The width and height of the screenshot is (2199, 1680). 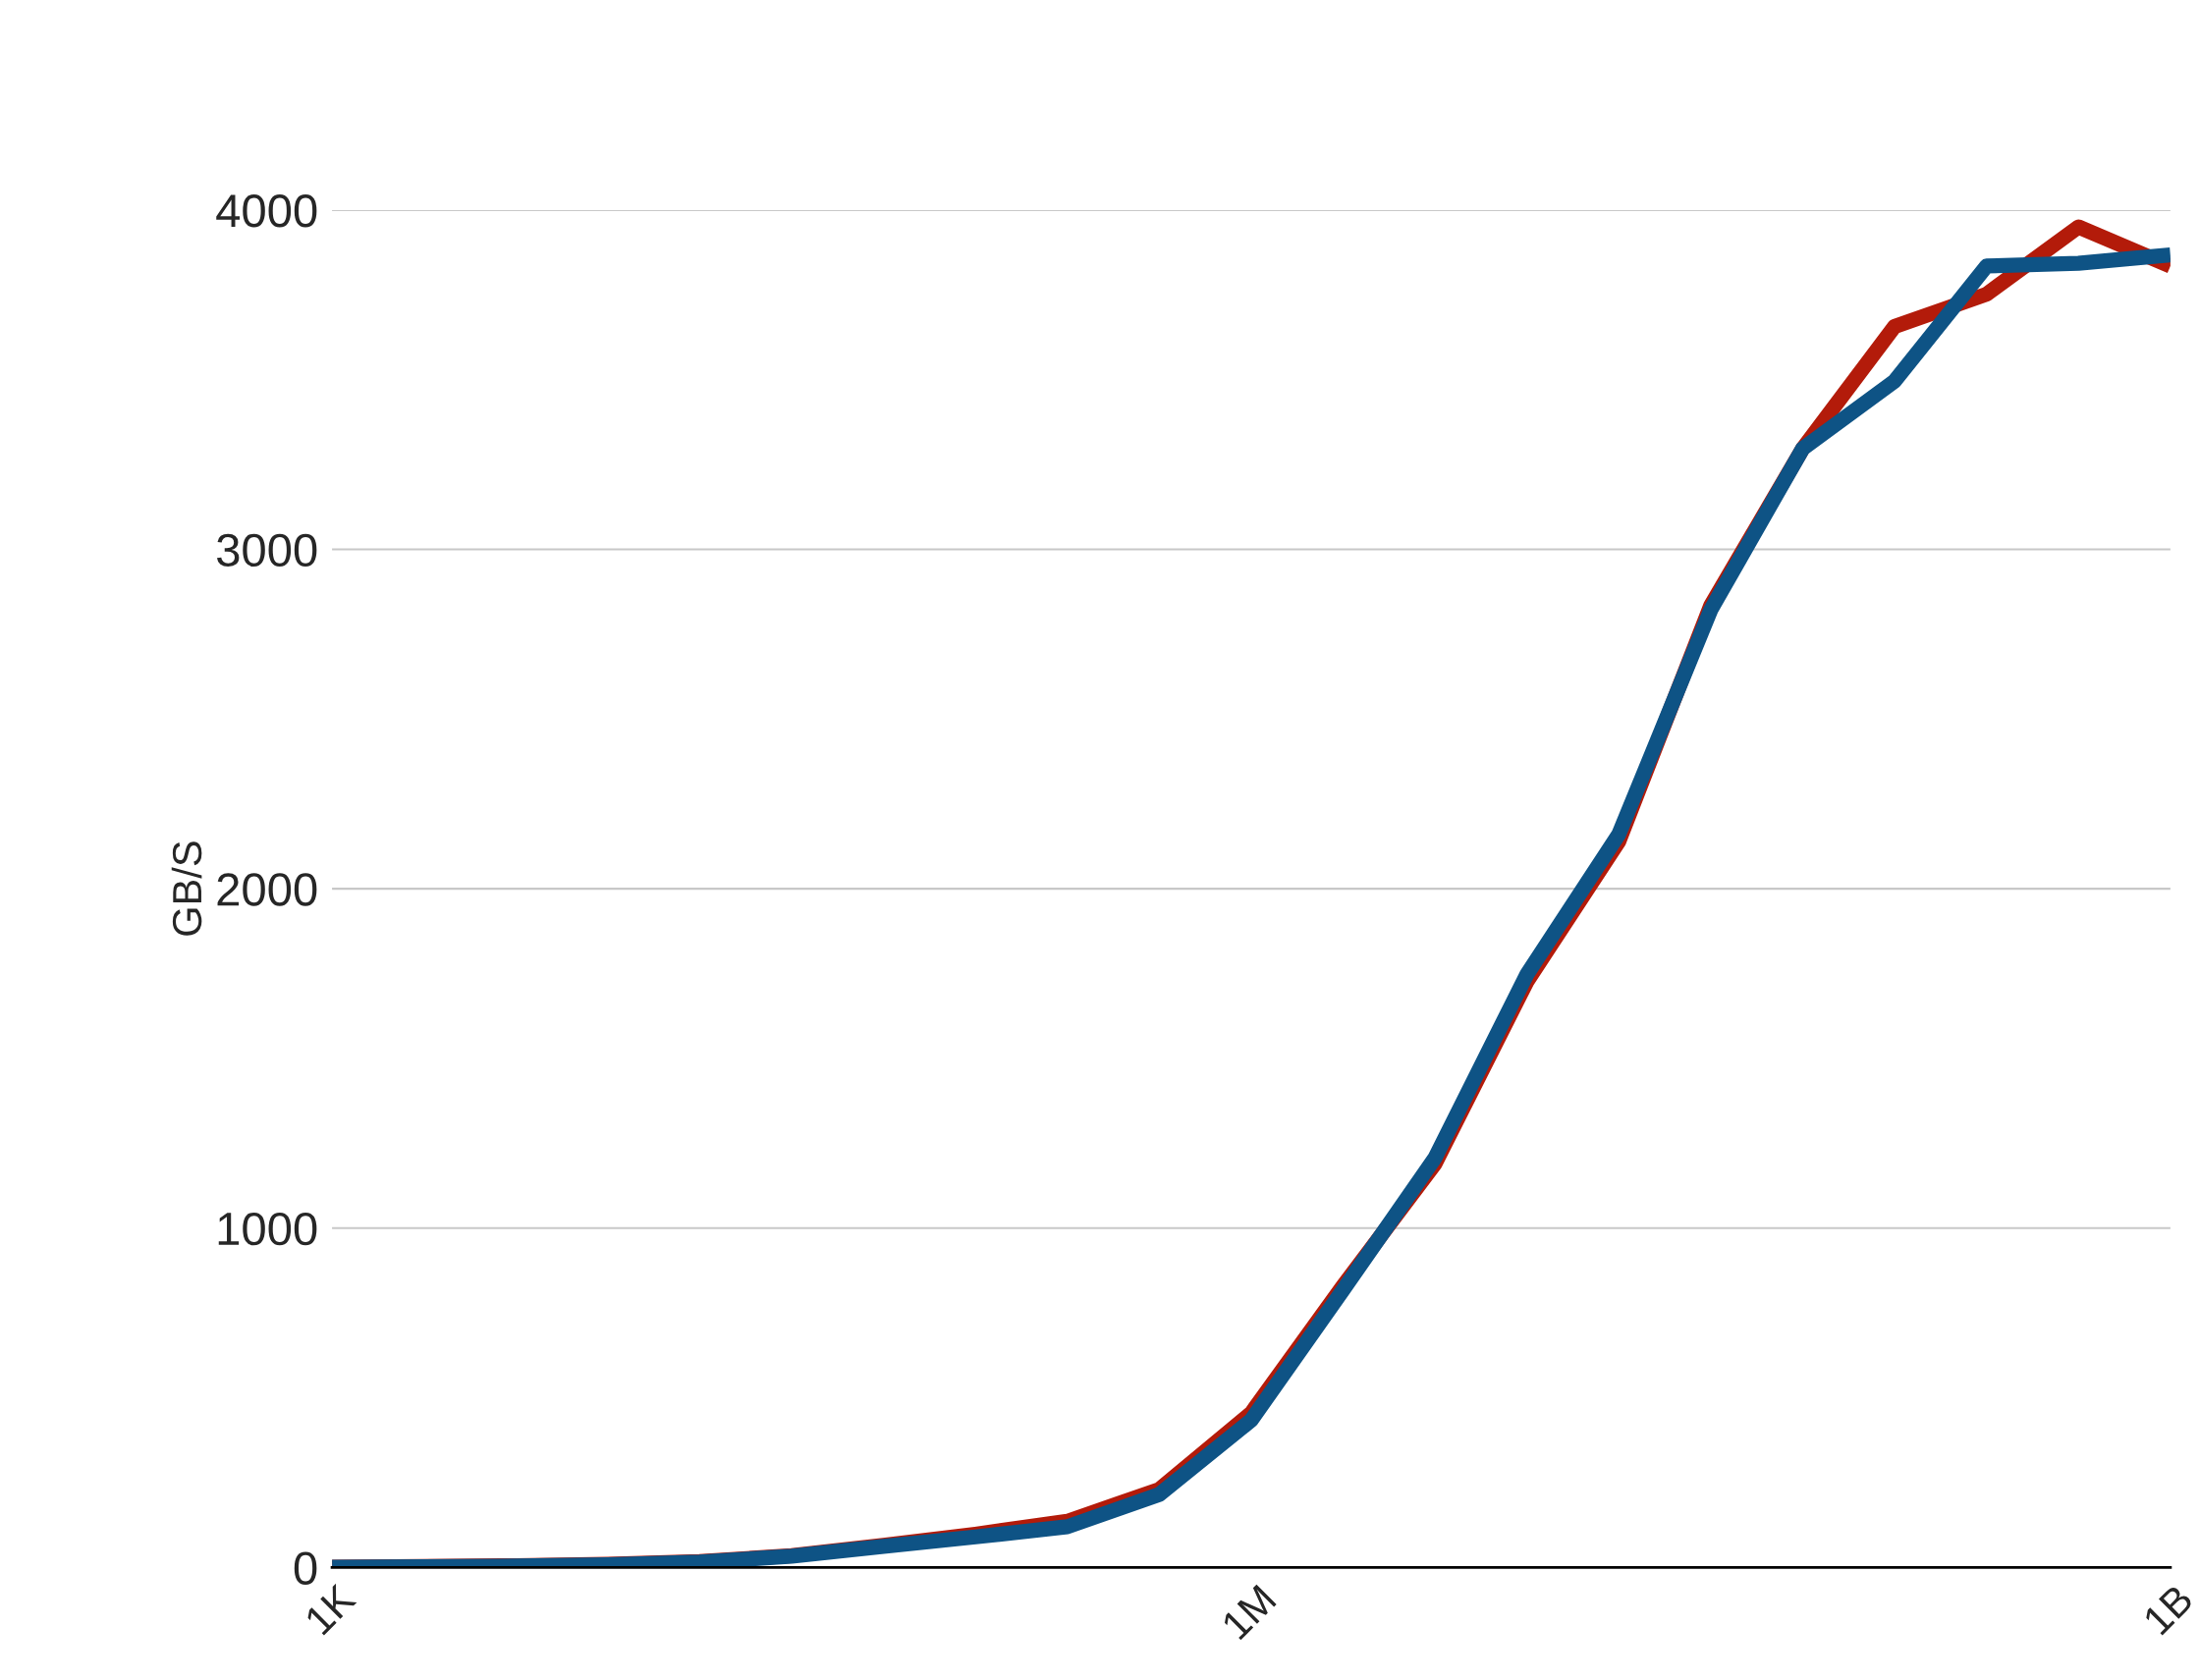 What do you see at coordinates (266, 550) in the screenshot?
I see `y-tick-label: 3000` at bounding box center [266, 550].